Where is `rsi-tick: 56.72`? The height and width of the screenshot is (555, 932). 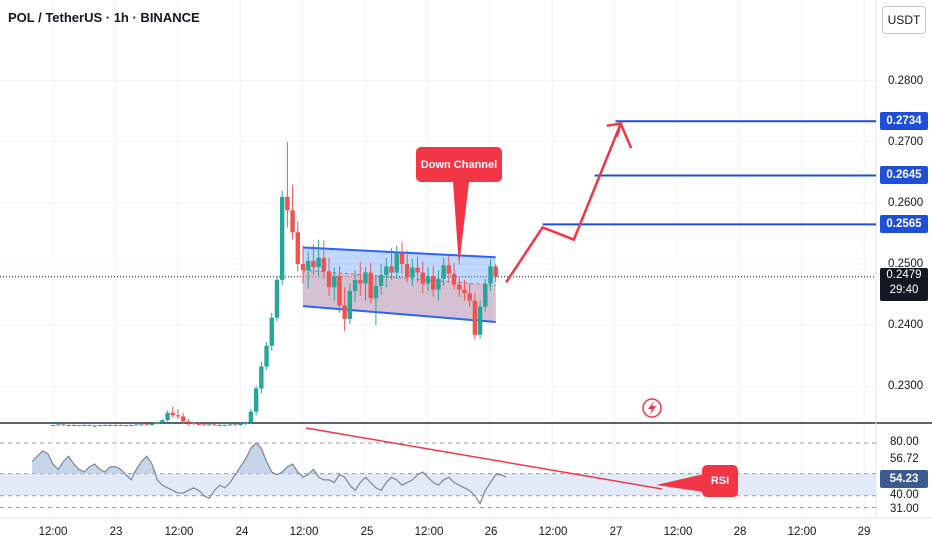
rsi-tick: 56.72 is located at coordinates (904, 459).